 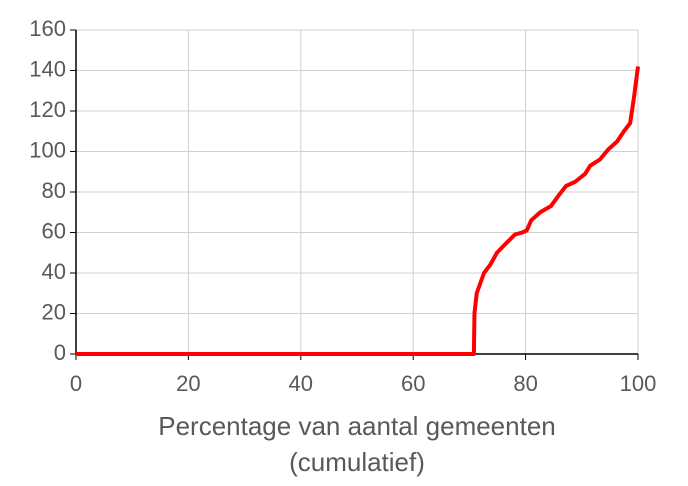 What do you see at coordinates (60, 352) in the screenshot?
I see `y-tick-label: 0` at bounding box center [60, 352].